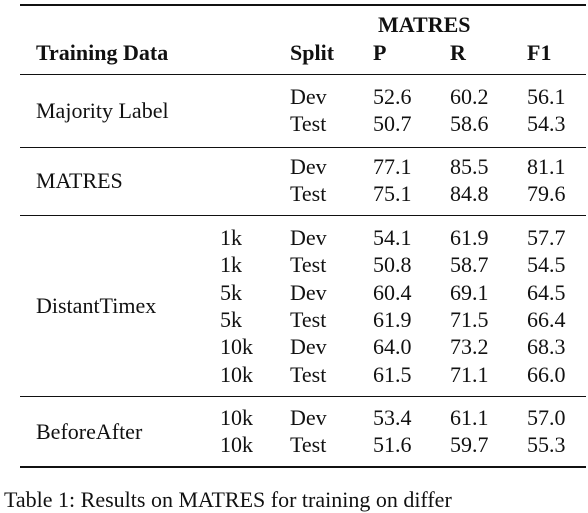 The width and height of the screenshot is (588, 513). Describe the element at coordinates (469, 166) in the screenshot. I see `r-cell: 85.5` at that location.